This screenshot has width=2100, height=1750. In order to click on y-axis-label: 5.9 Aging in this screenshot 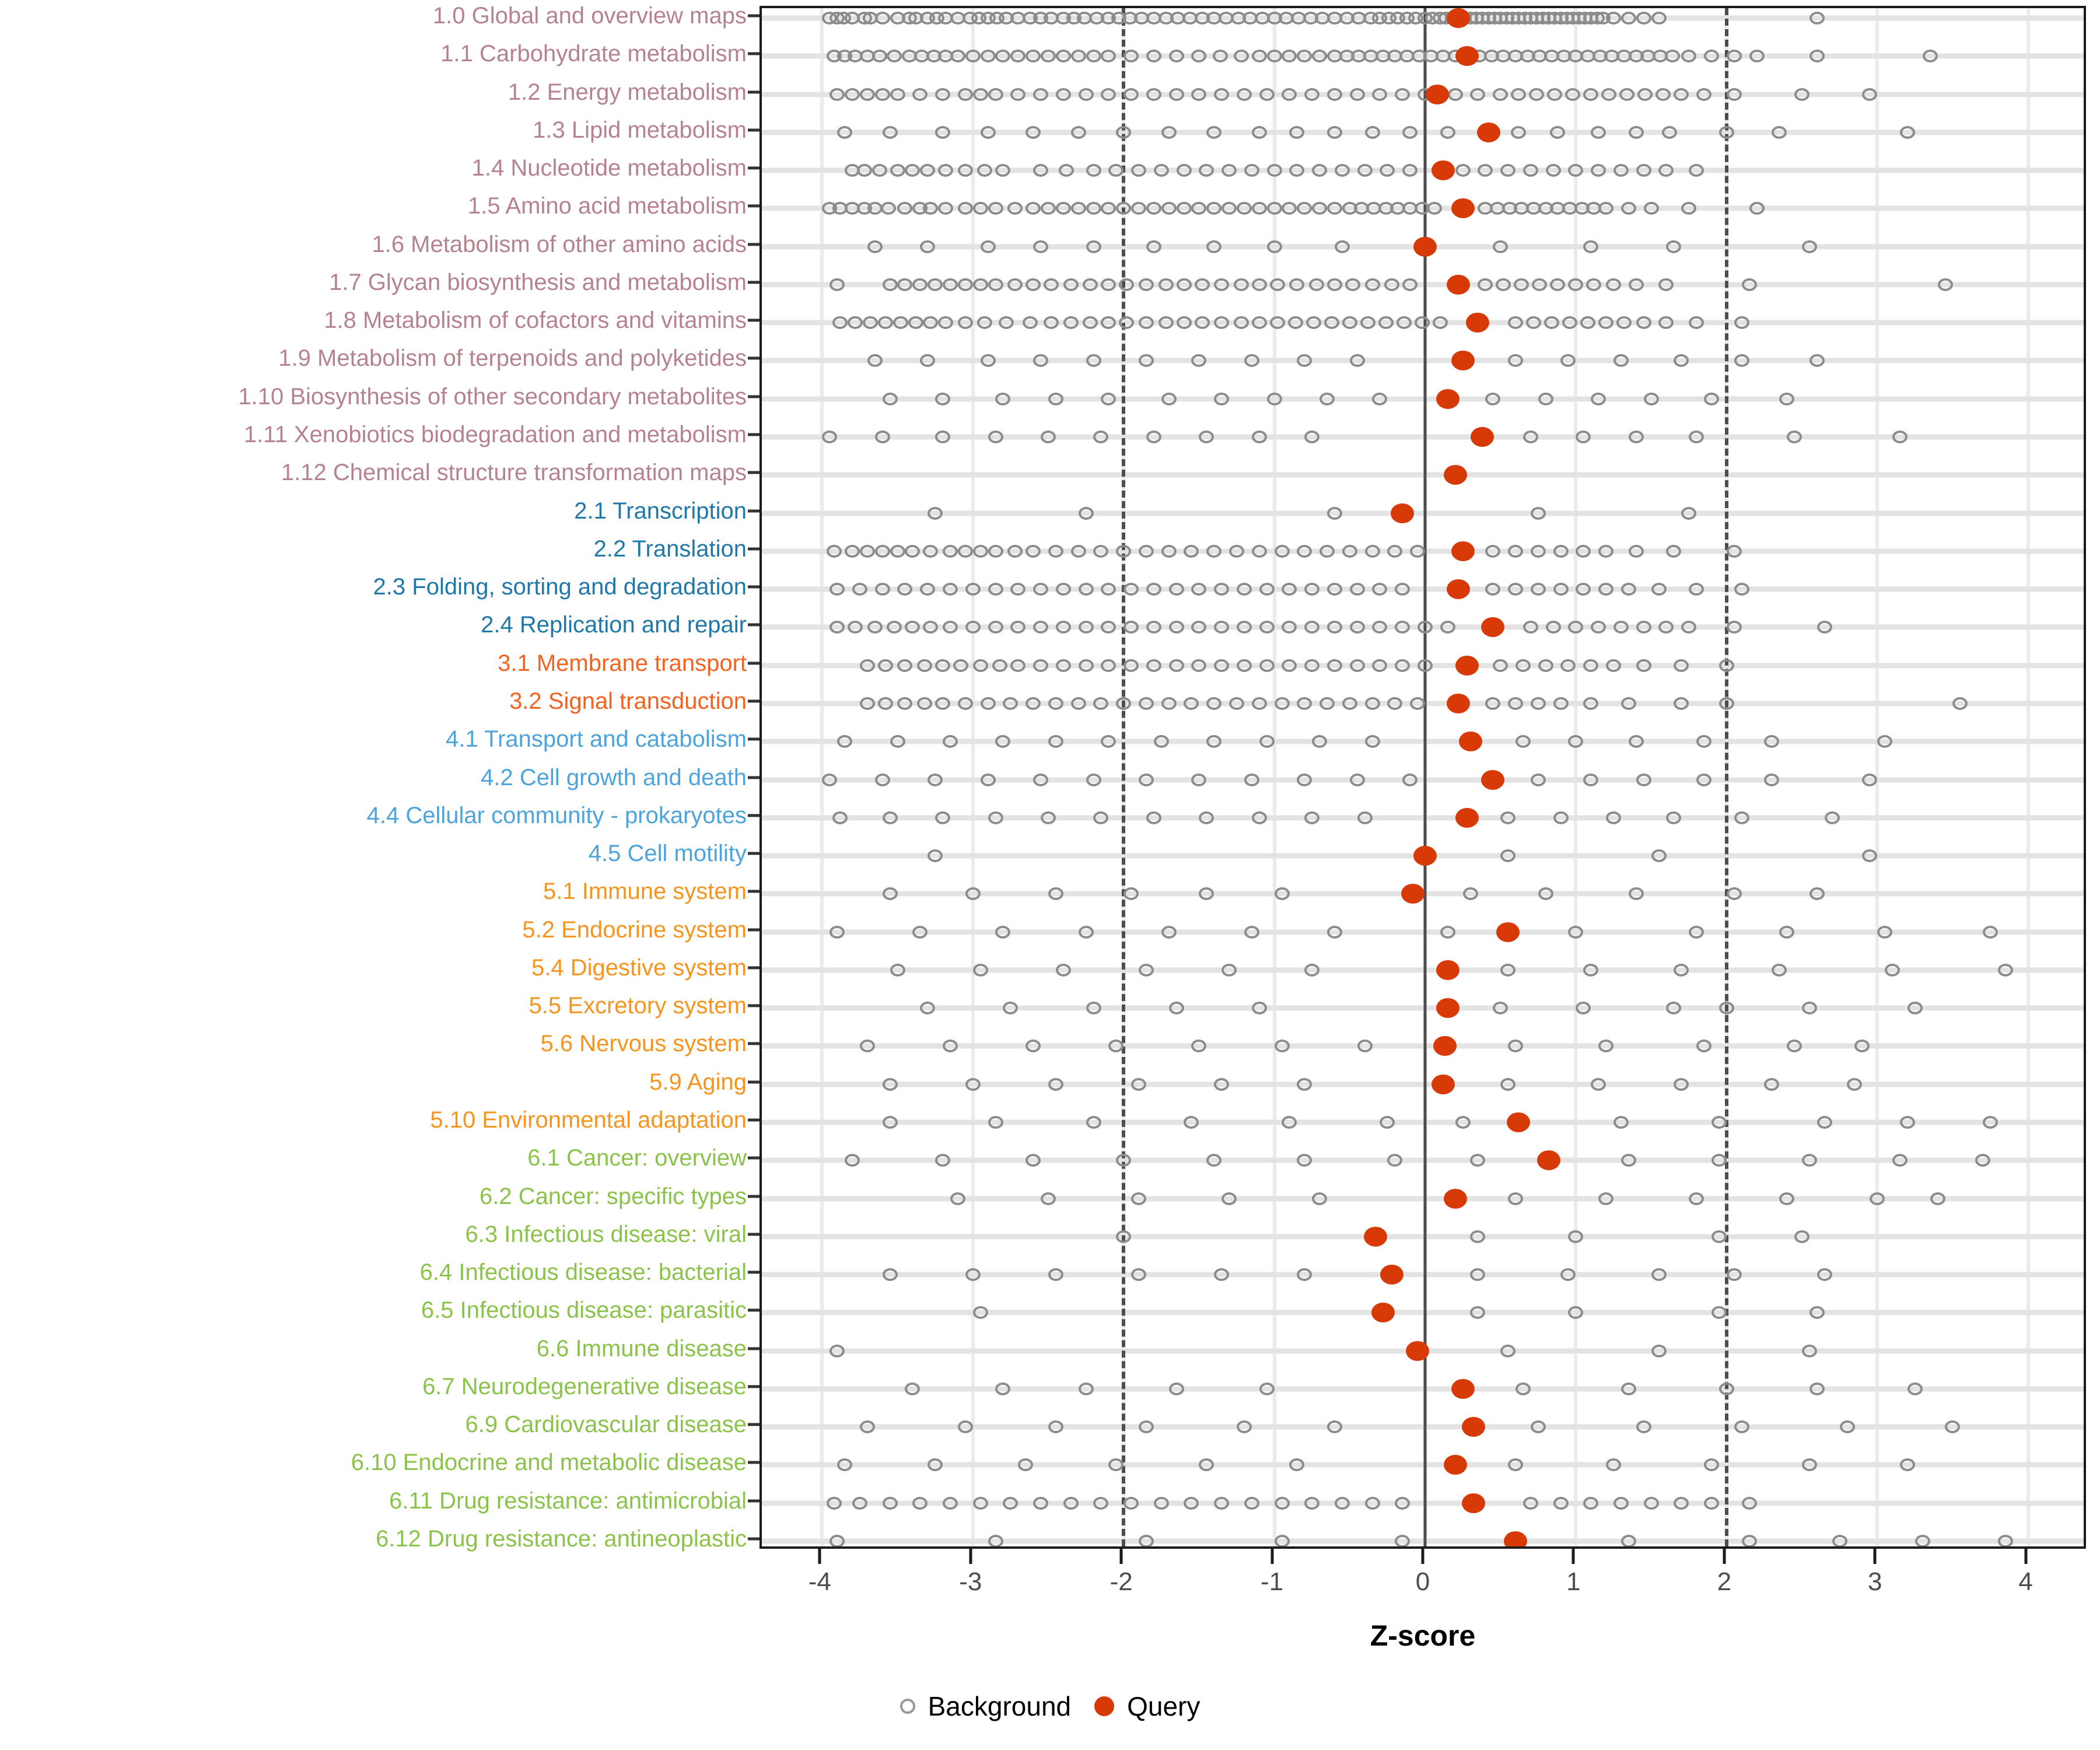, I will do `click(698, 1082)`.